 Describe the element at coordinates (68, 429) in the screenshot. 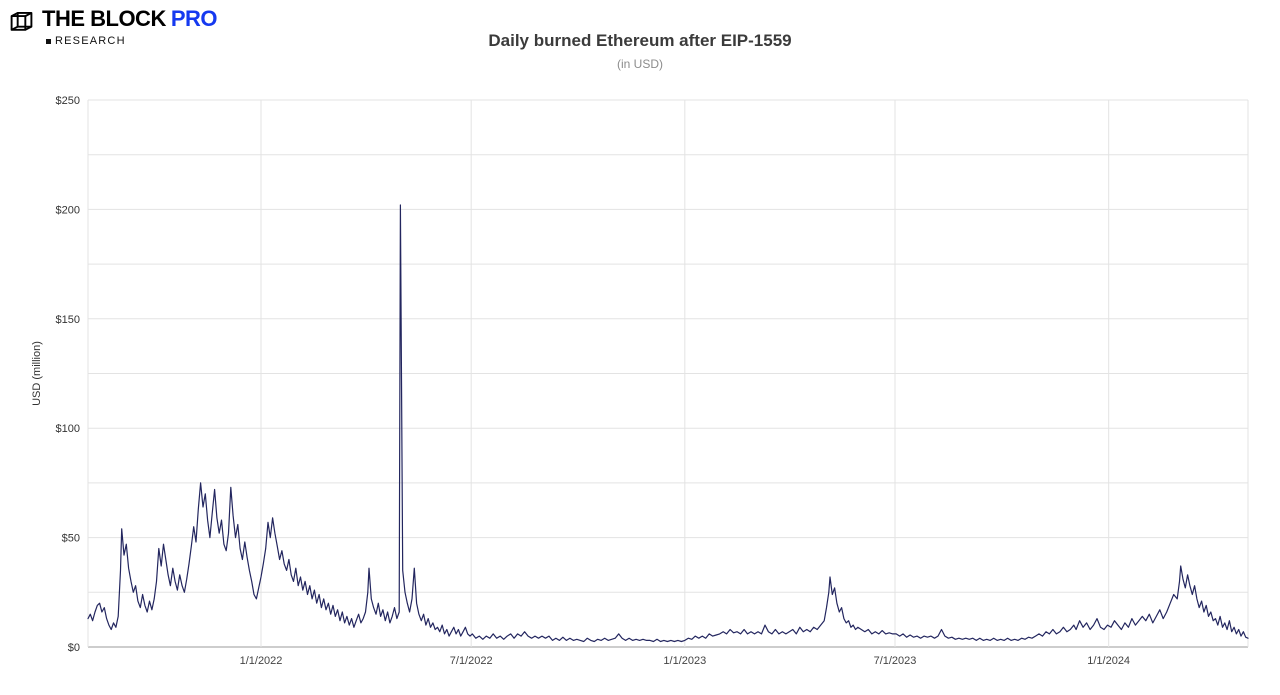

I see `y-tick-label: $100` at that location.